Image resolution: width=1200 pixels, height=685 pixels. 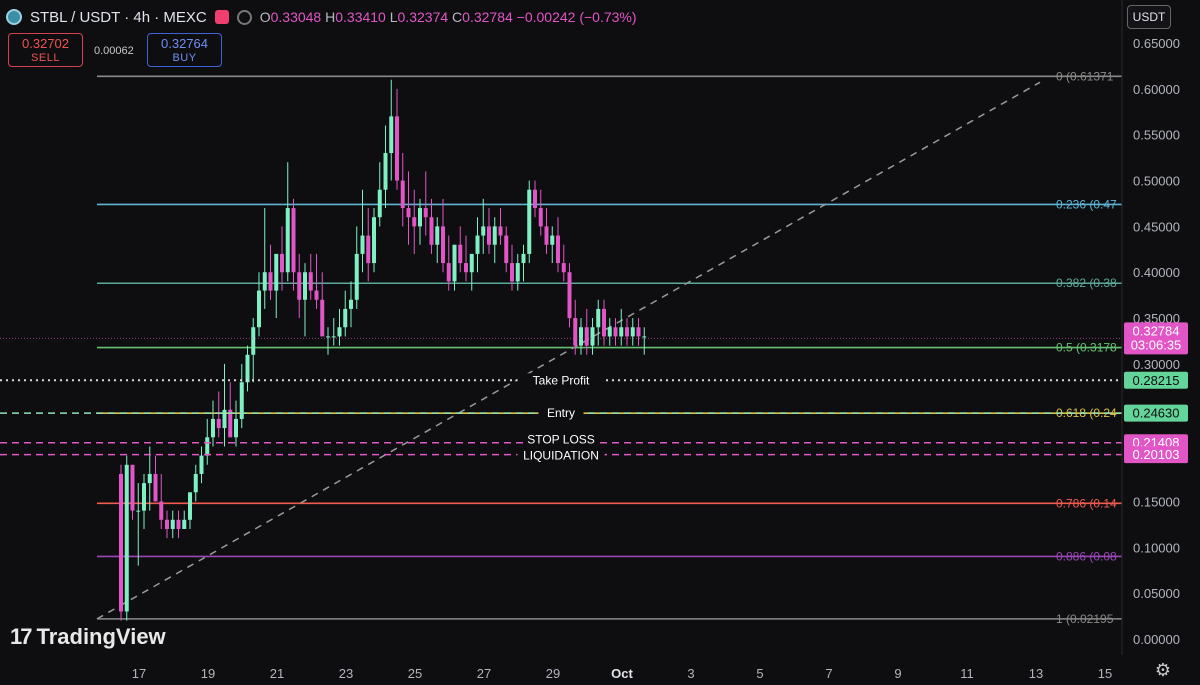 I want to click on time-tick-label: 7, so click(x=828, y=673).